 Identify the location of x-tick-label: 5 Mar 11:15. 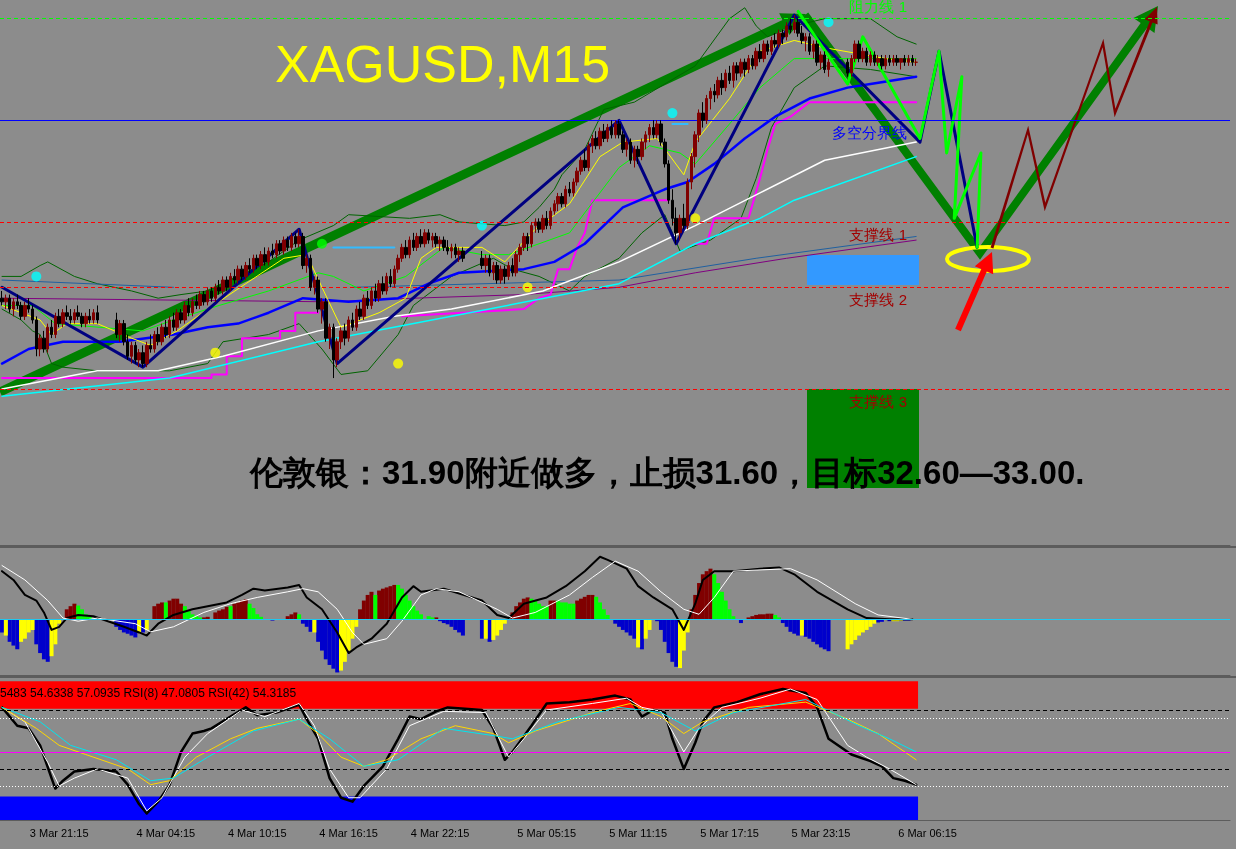
(638, 832).